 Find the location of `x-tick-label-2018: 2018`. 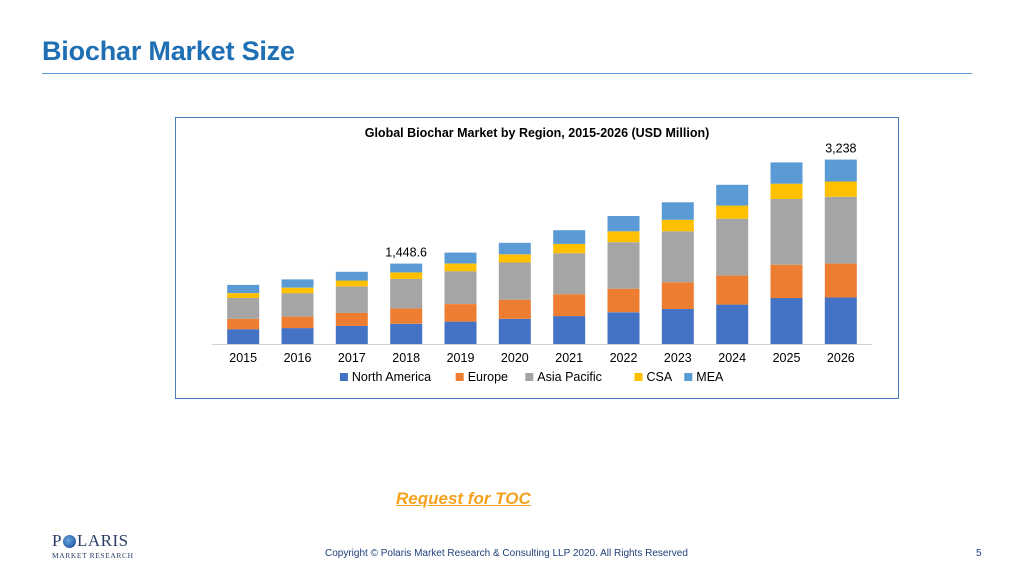

x-tick-label-2018: 2018 is located at coordinates (406, 358).